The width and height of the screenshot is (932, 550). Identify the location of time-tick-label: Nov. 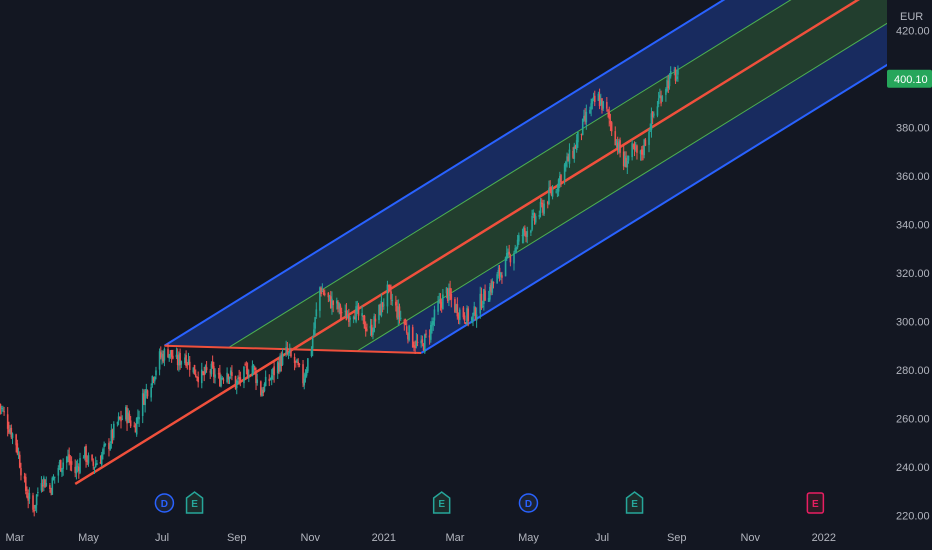
(750, 538).